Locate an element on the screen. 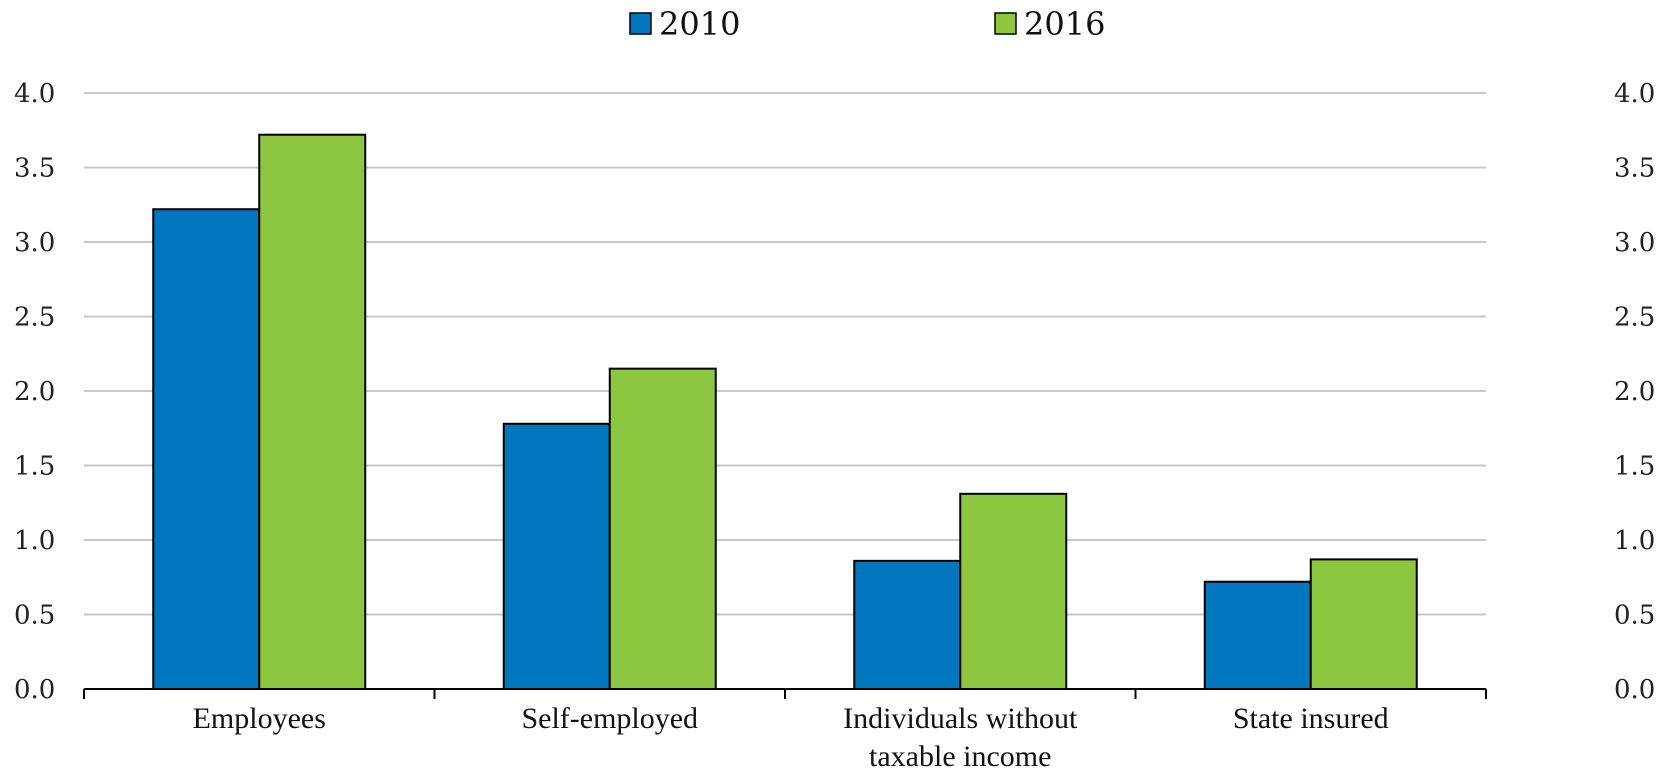 Image resolution: width=1673 pixels, height=768 pixels. y-tick-label-right: 3.0 is located at coordinates (1634, 243).